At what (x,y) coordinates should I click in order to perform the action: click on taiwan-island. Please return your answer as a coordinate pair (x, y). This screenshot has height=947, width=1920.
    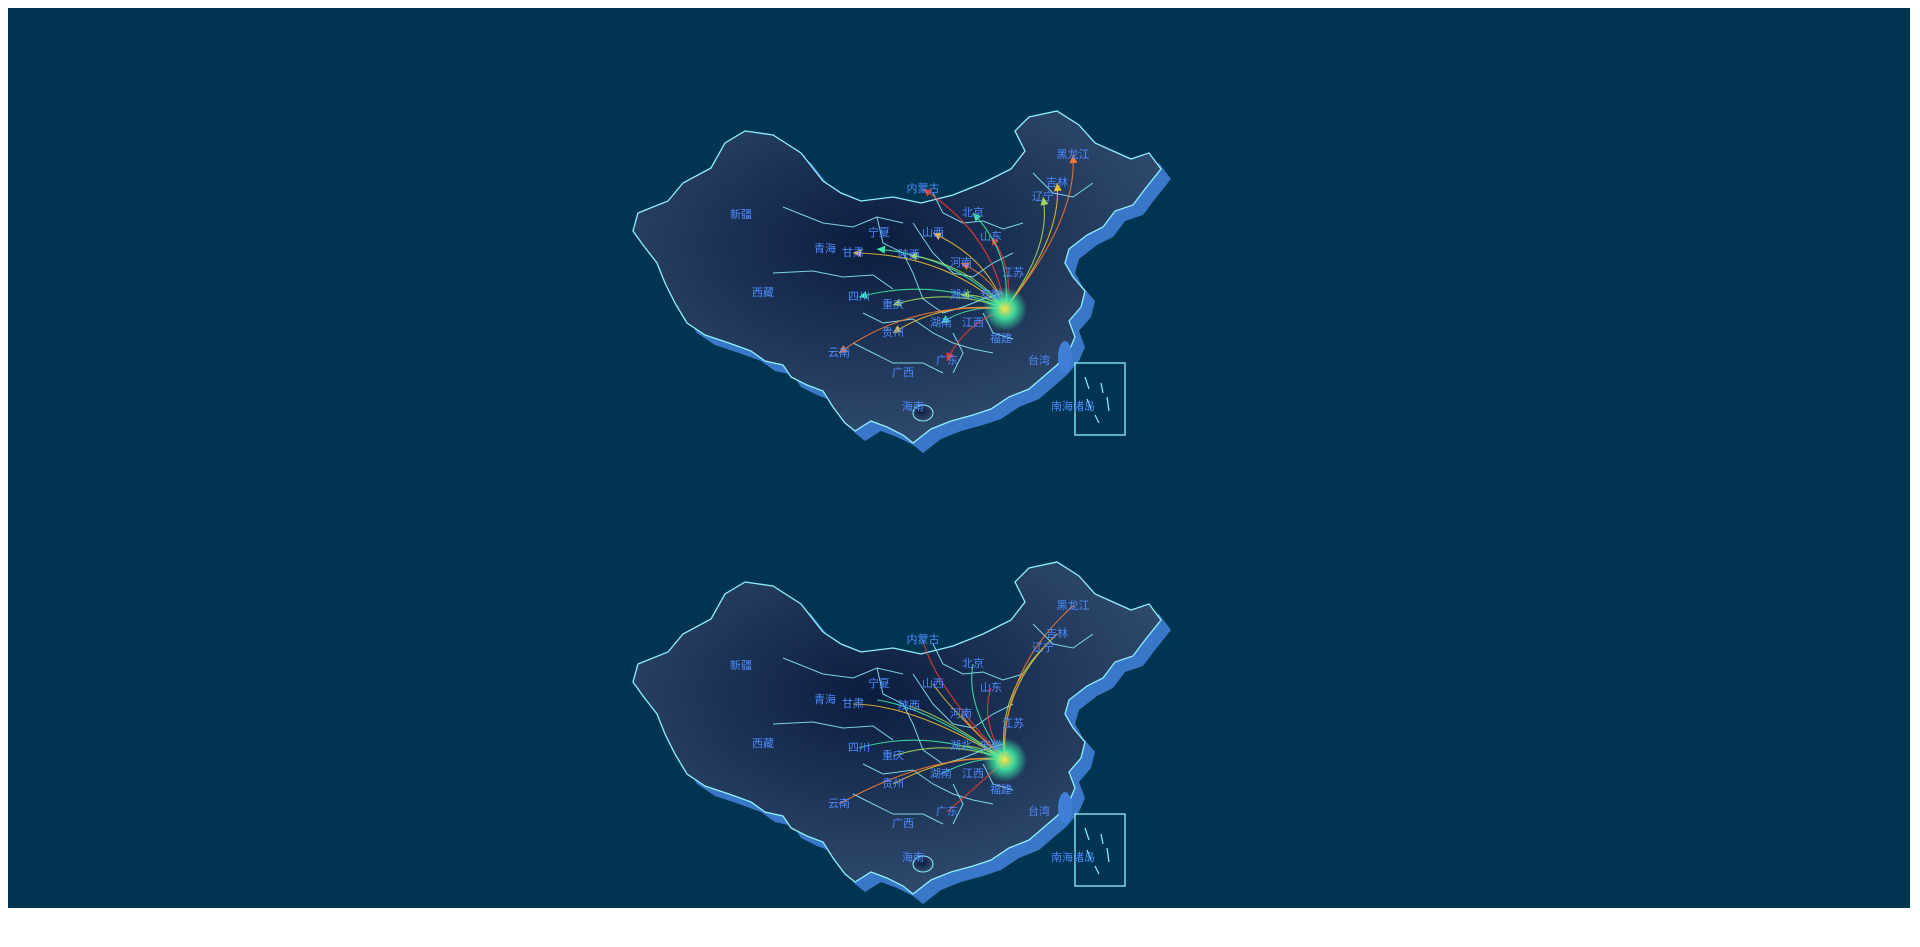
    Looking at the image, I should click on (1065, 808).